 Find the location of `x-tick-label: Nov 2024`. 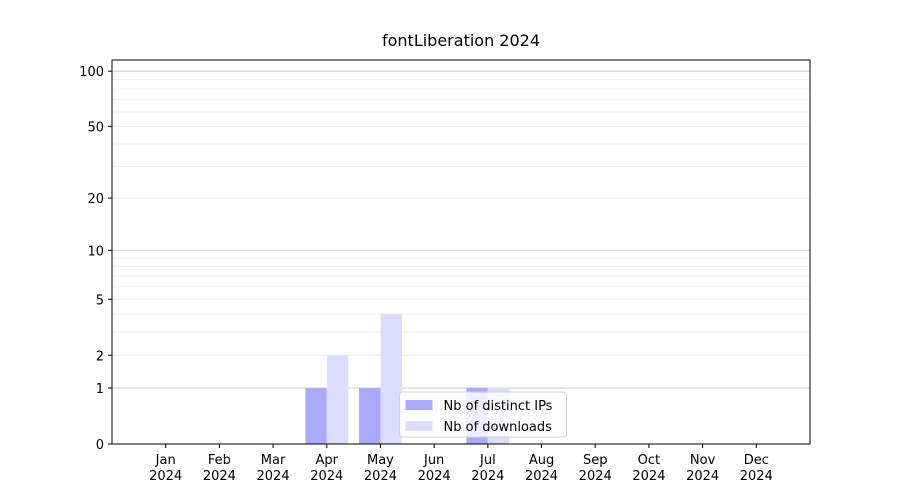

x-tick-label: Nov 2024 is located at coordinates (703, 468).